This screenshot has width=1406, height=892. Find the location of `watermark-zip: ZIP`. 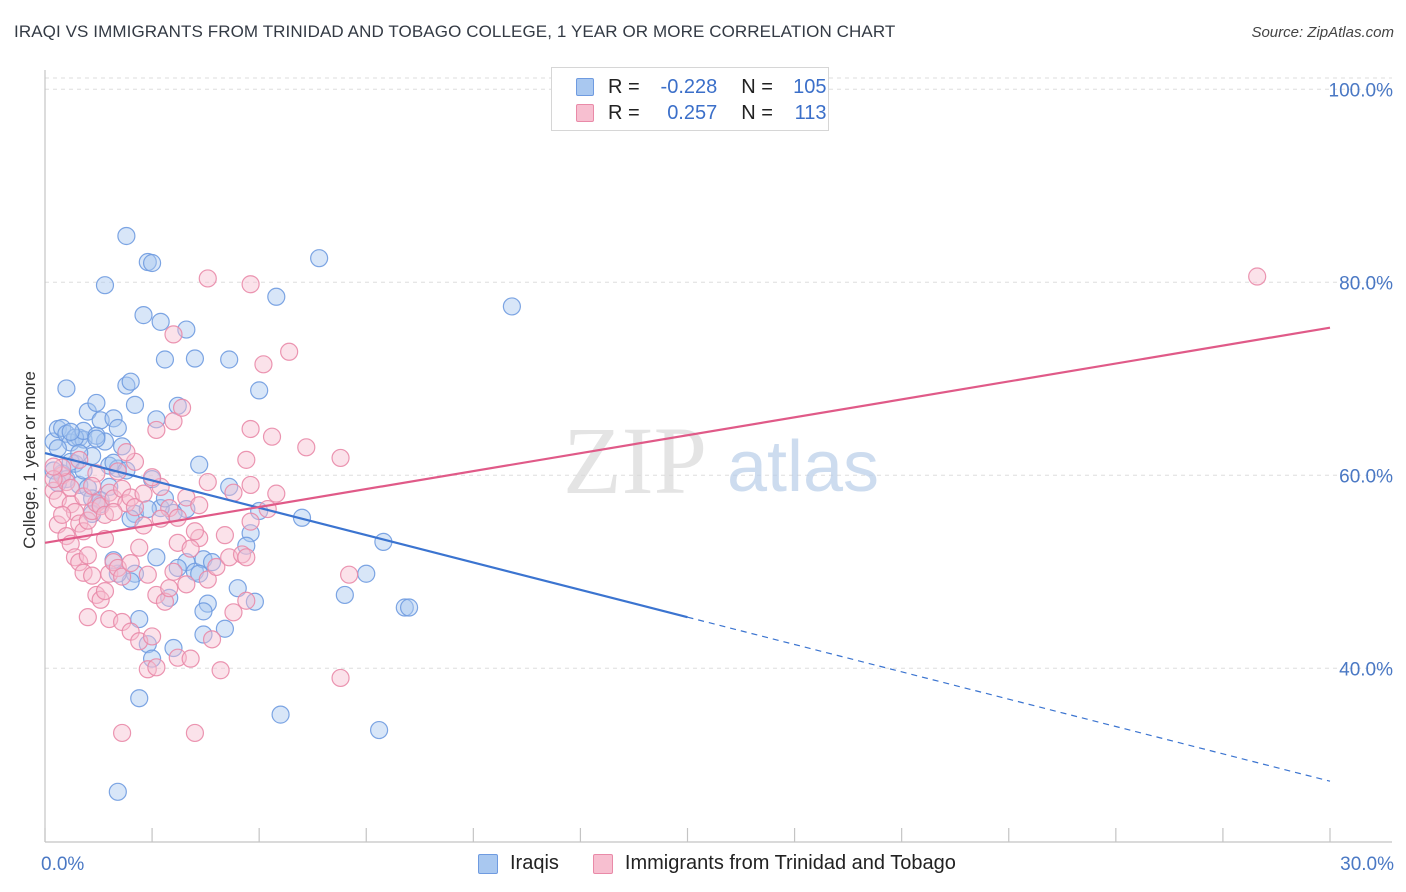

watermark-zip: ZIP is located at coordinates (635, 460).